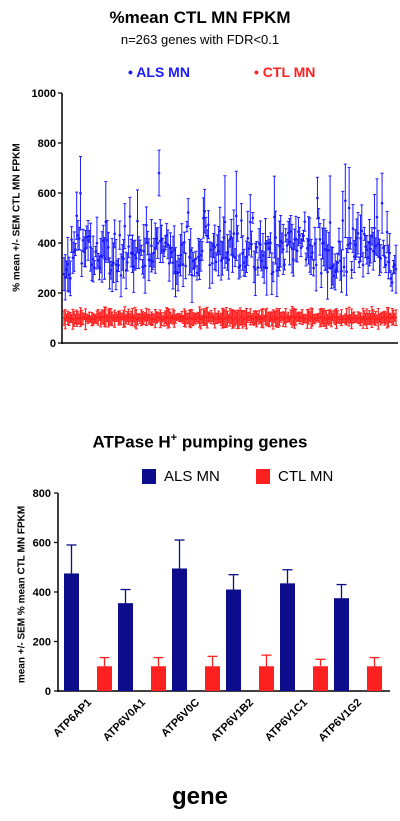 This screenshot has width=400, height=821. What do you see at coordinates (163, 72) in the screenshot?
I see `chart1-legend-als-label: ALS MN` at bounding box center [163, 72].